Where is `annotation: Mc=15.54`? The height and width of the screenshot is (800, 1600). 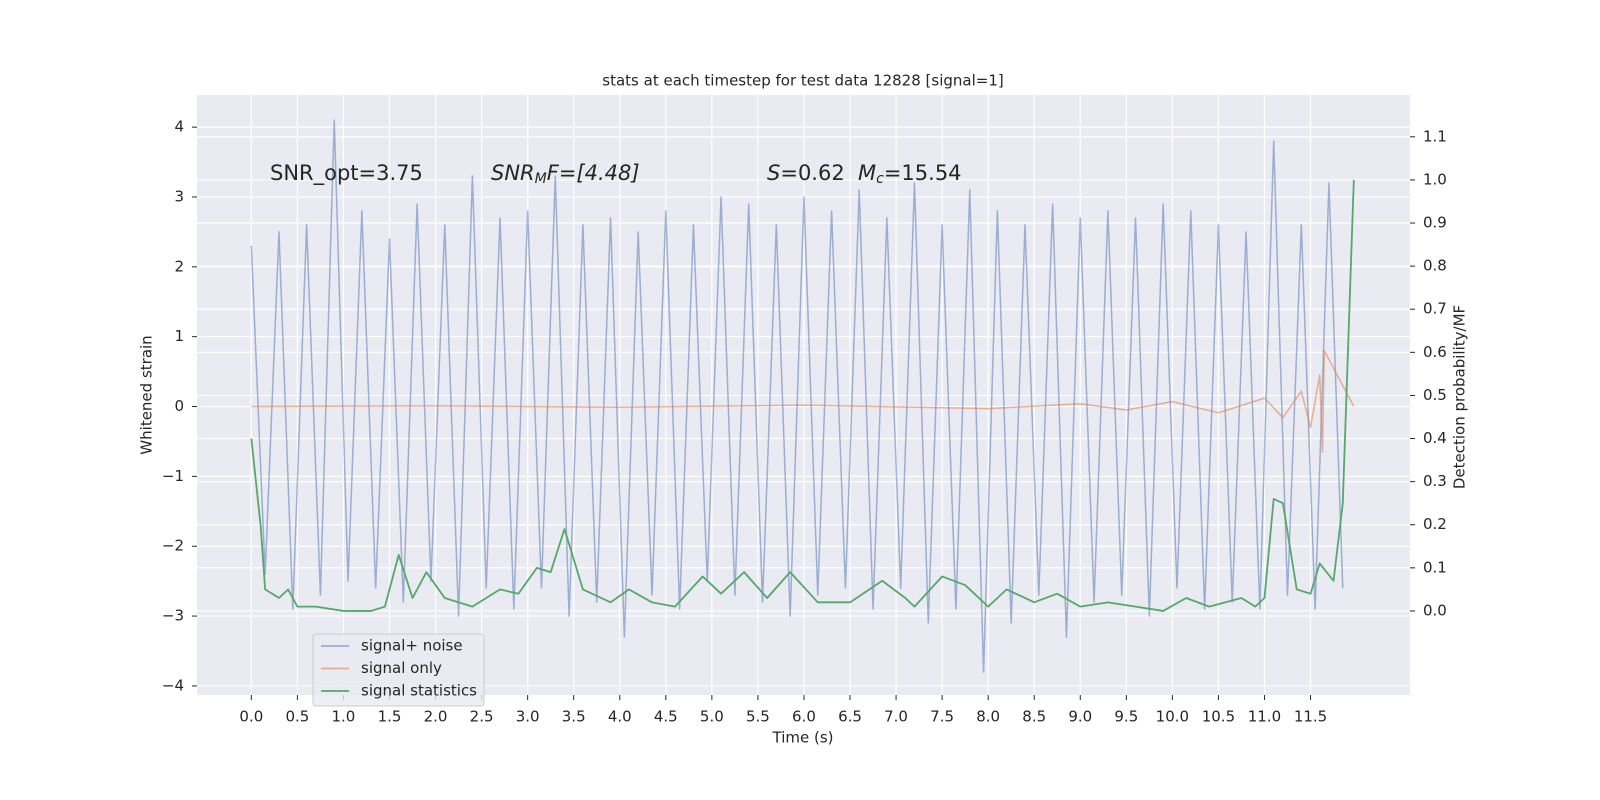
annotation: Mc=15.54 is located at coordinates (910, 174).